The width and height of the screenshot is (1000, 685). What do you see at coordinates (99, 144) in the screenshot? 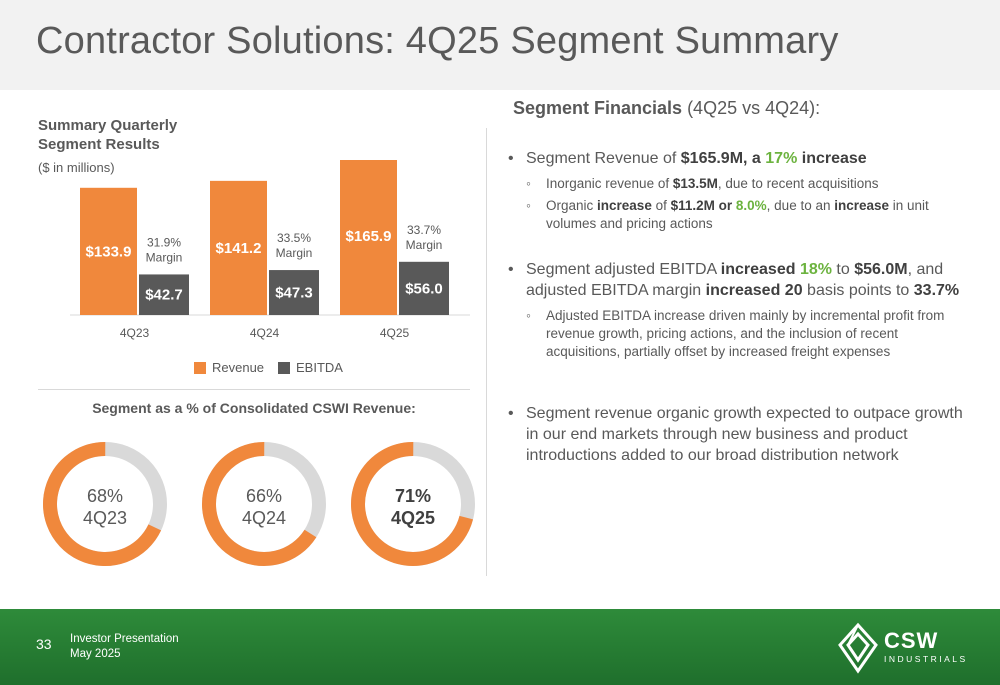
I see `bar-chart-title-line-2: Segment Results` at bounding box center [99, 144].